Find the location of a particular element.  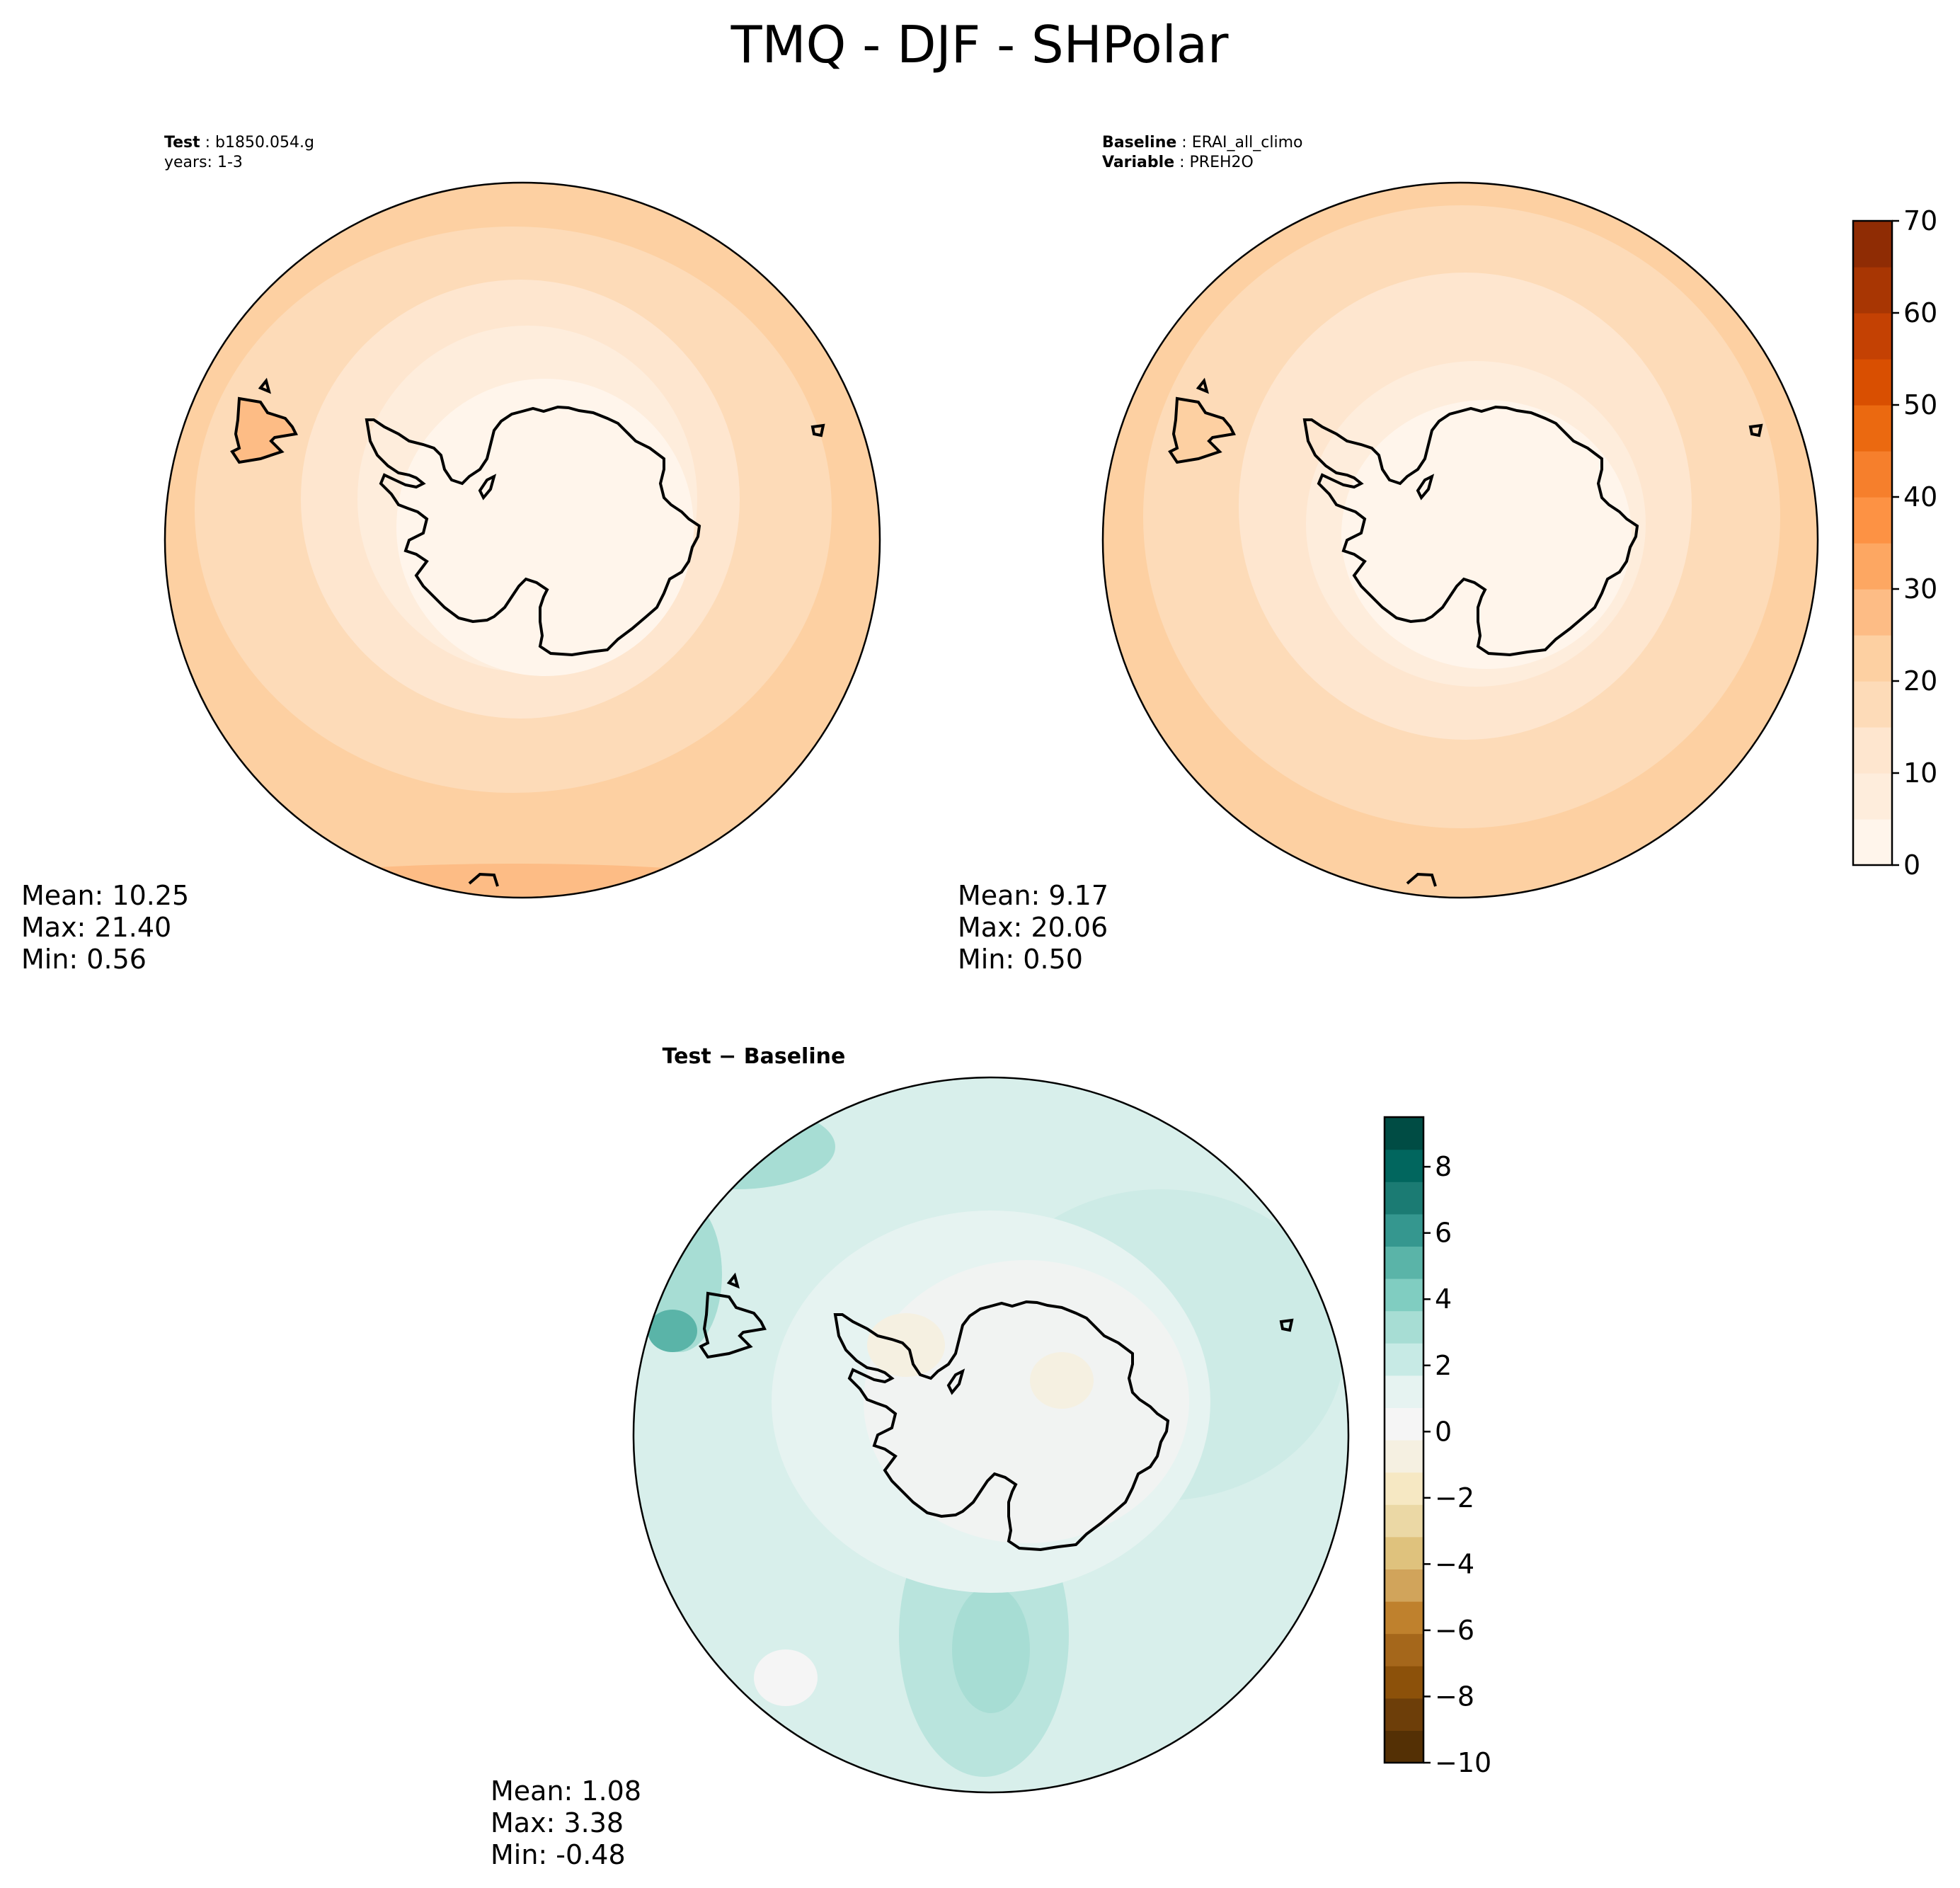

colorbar-bottom-tick-label: −2 is located at coordinates (1454, 1498).